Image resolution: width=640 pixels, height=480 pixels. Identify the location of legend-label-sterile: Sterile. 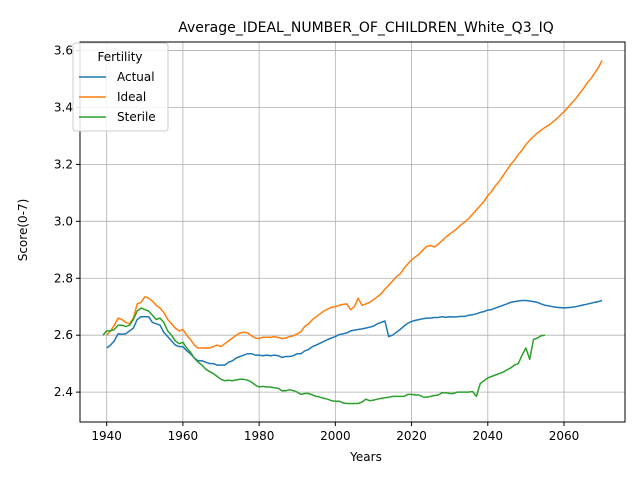
(136, 117).